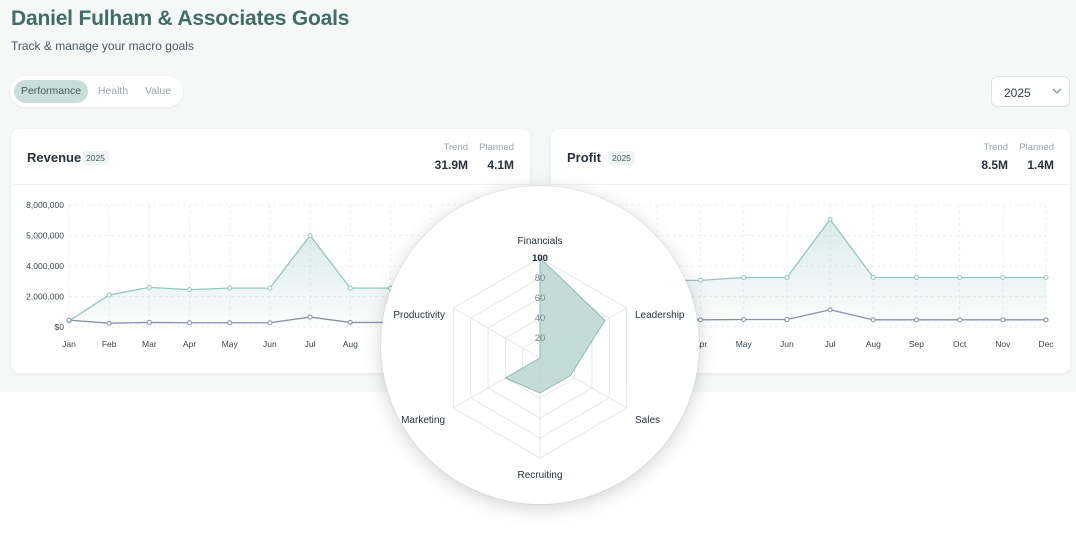 The image size is (1076, 541). I want to click on revenue-card-header: Revenue 2025 Trend 31.9M Planned 4.1M, so click(270, 157).